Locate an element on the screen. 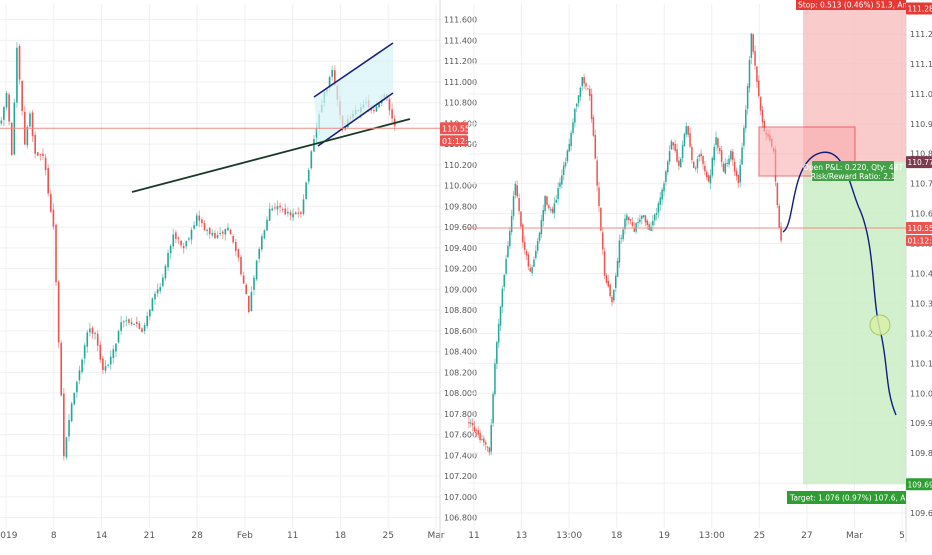 The image size is (932, 555). y-tick-label: 111.000 is located at coordinates (921, 94).